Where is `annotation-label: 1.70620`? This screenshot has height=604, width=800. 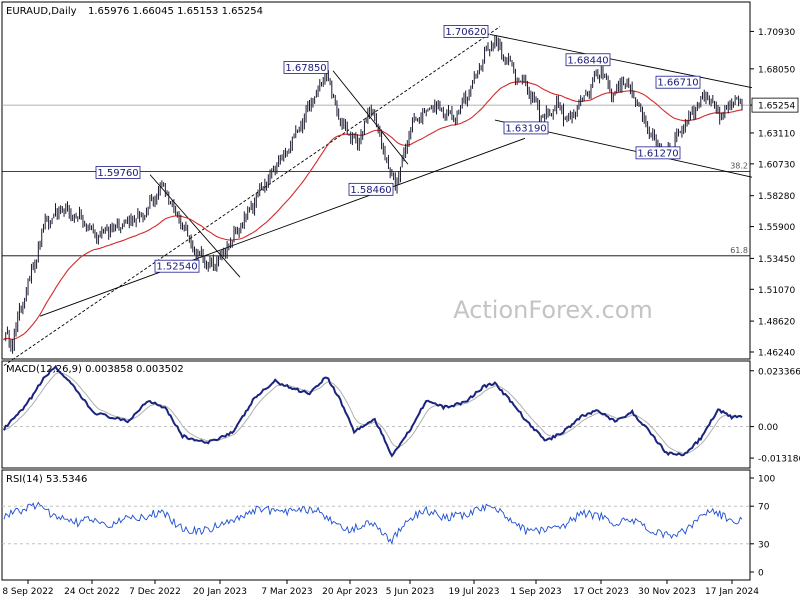
annotation-label: 1.70620 is located at coordinates (465, 32).